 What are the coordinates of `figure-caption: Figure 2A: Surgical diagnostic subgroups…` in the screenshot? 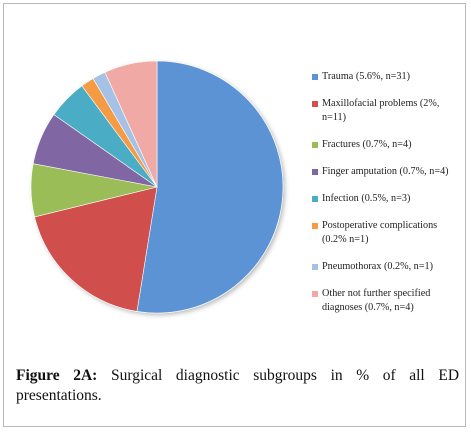 It's located at (237, 386).